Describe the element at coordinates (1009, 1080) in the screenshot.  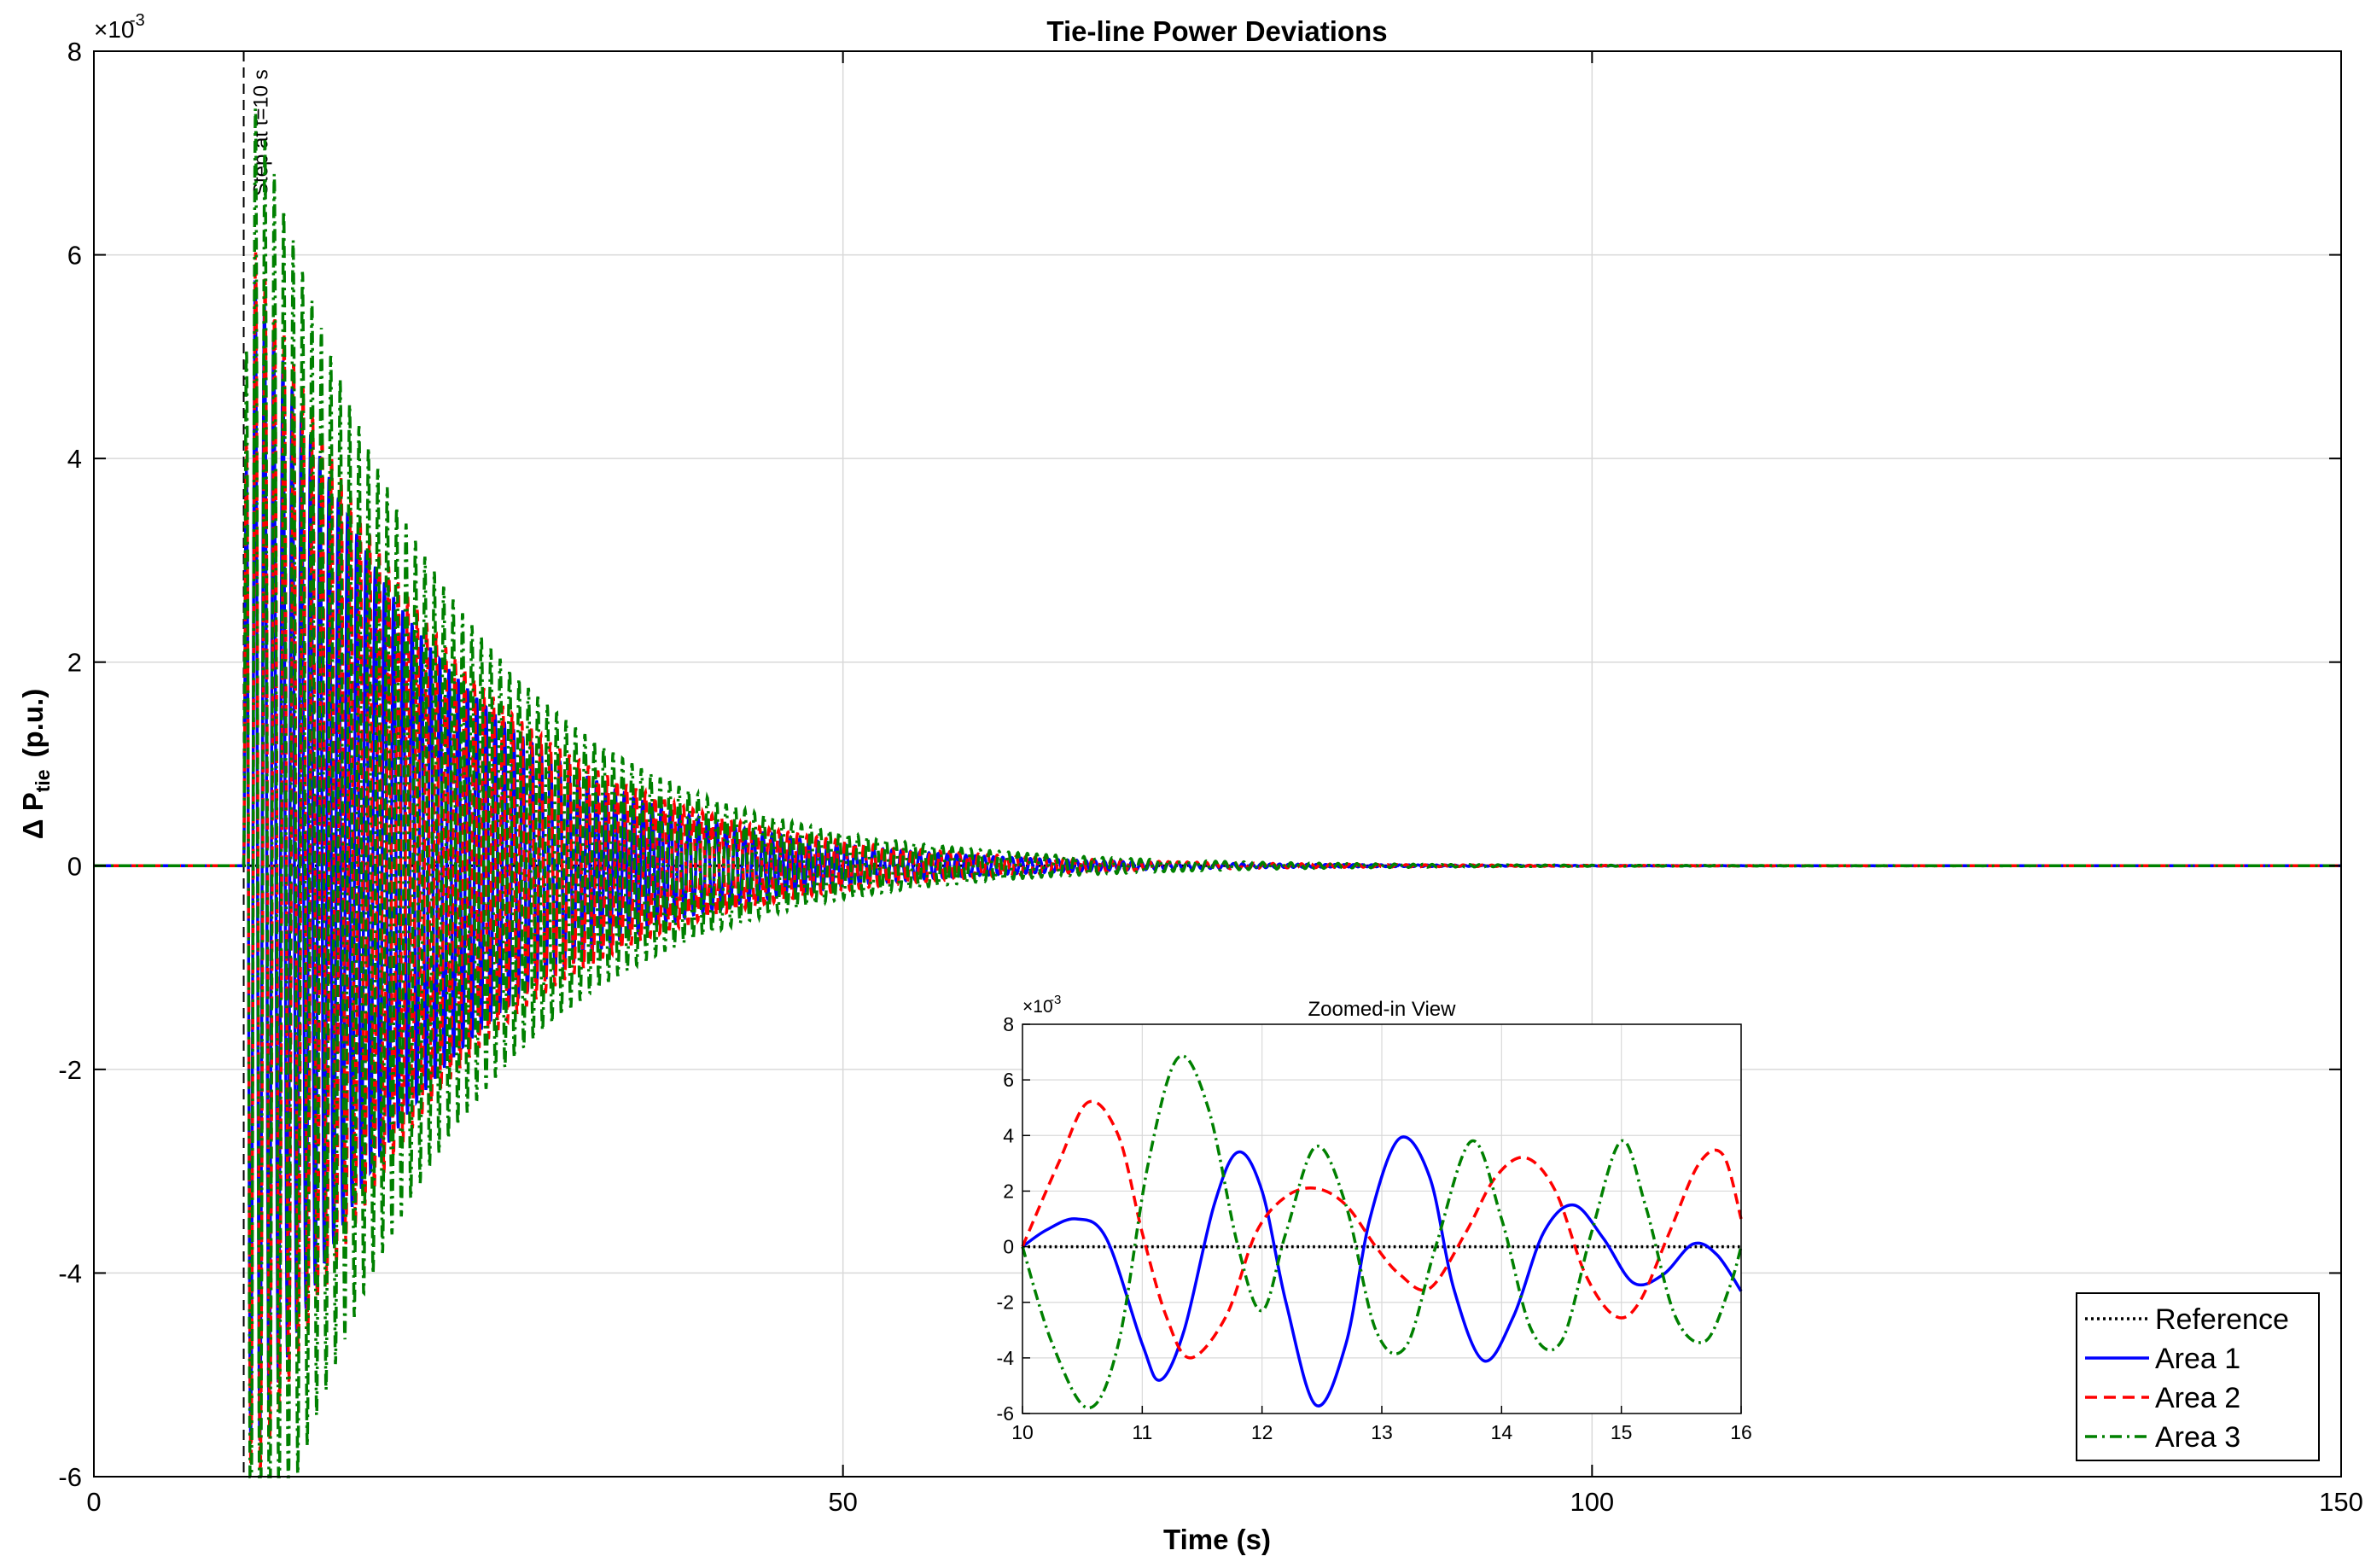
I see `inset-y-tick-label: 6` at that location.